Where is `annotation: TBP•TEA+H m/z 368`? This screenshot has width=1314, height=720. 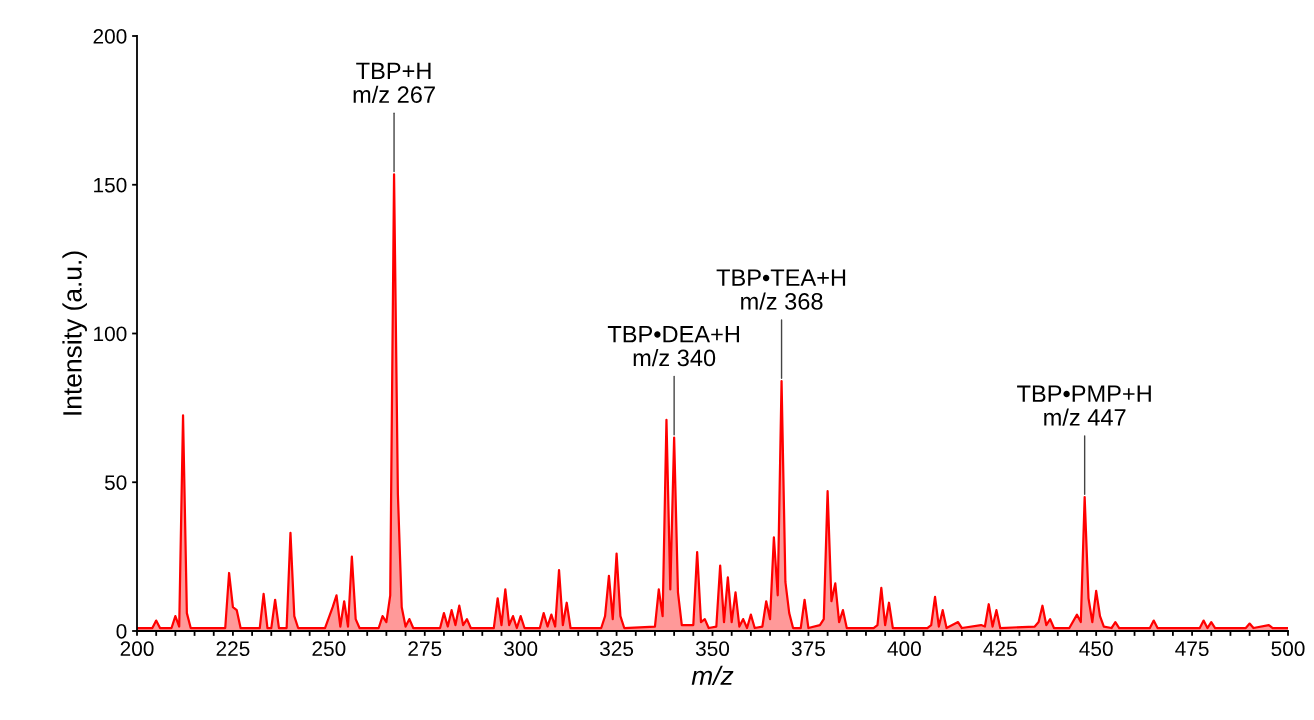
annotation: TBP•TEA+H m/z 368 is located at coordinates (781, 289).